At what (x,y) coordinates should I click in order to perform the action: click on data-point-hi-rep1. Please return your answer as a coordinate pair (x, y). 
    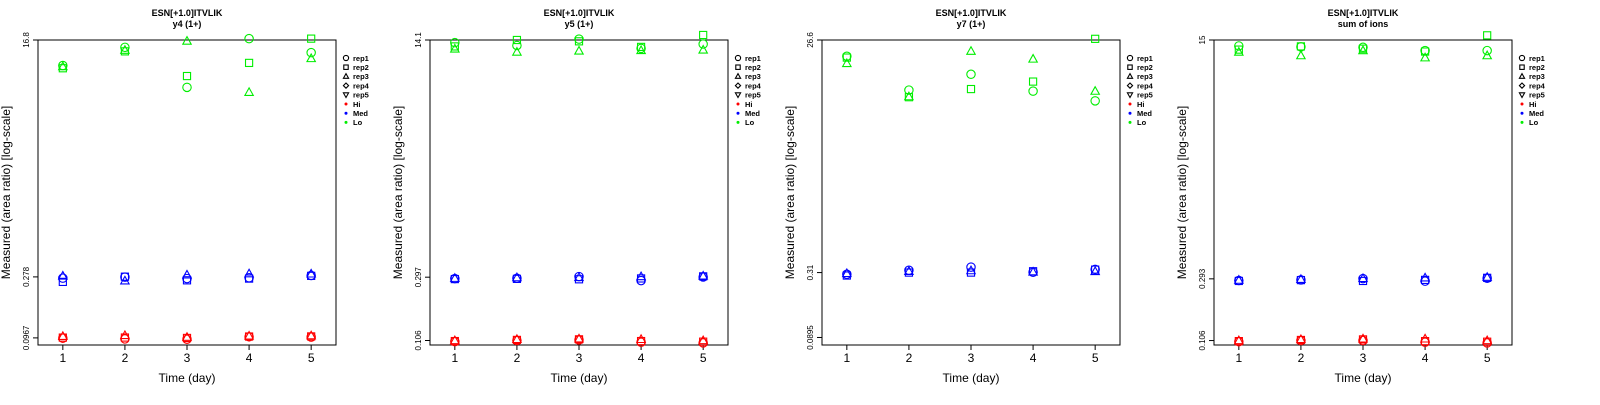
    Looking at the image, I should click on (187, 339).